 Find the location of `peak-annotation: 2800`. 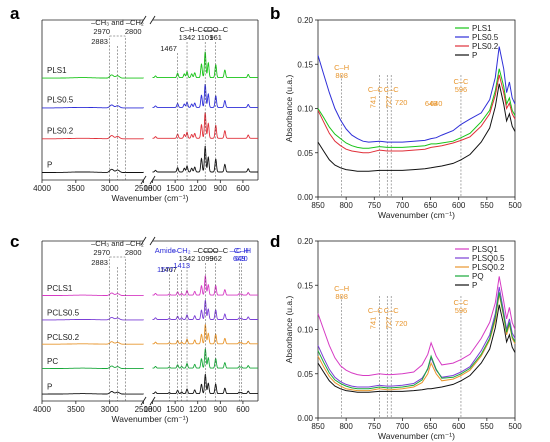

peak-annotation: 2800 is located at coordinates (133, 31).